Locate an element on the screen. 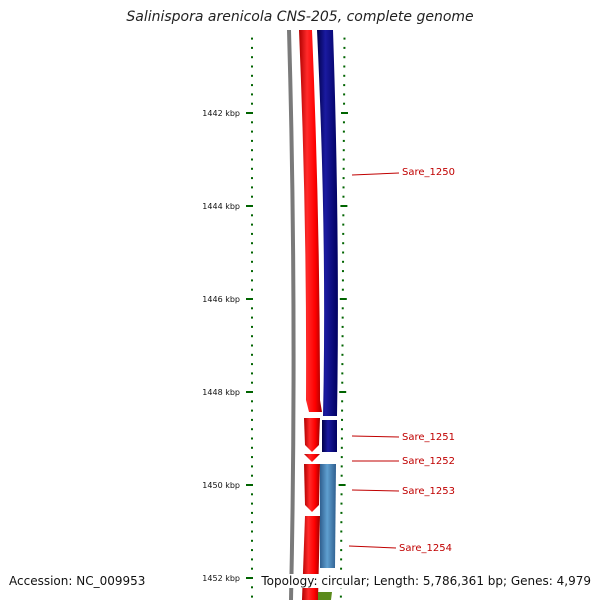 This screenshot has height=600, width=600. ruler-label: 1442 kbp is located at coordinates (221, 113).